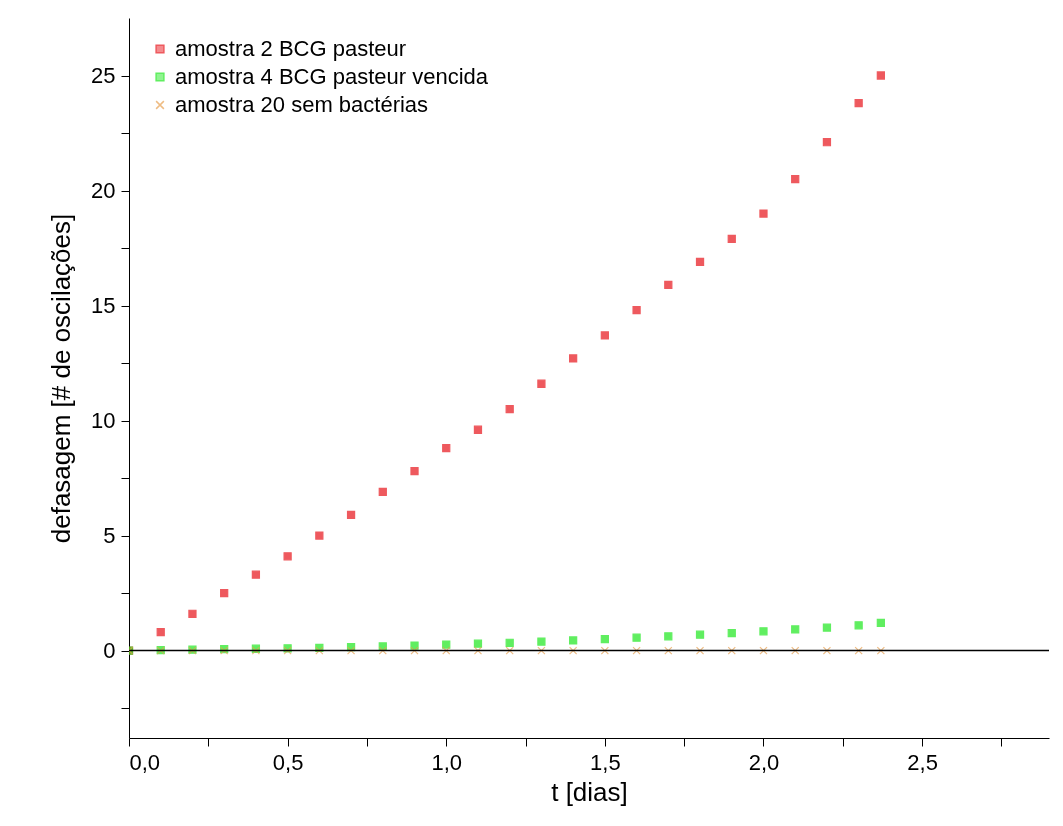 The image size is (1063, 826). I want to click on x-tick-label: 1,0, so click(447, 762).